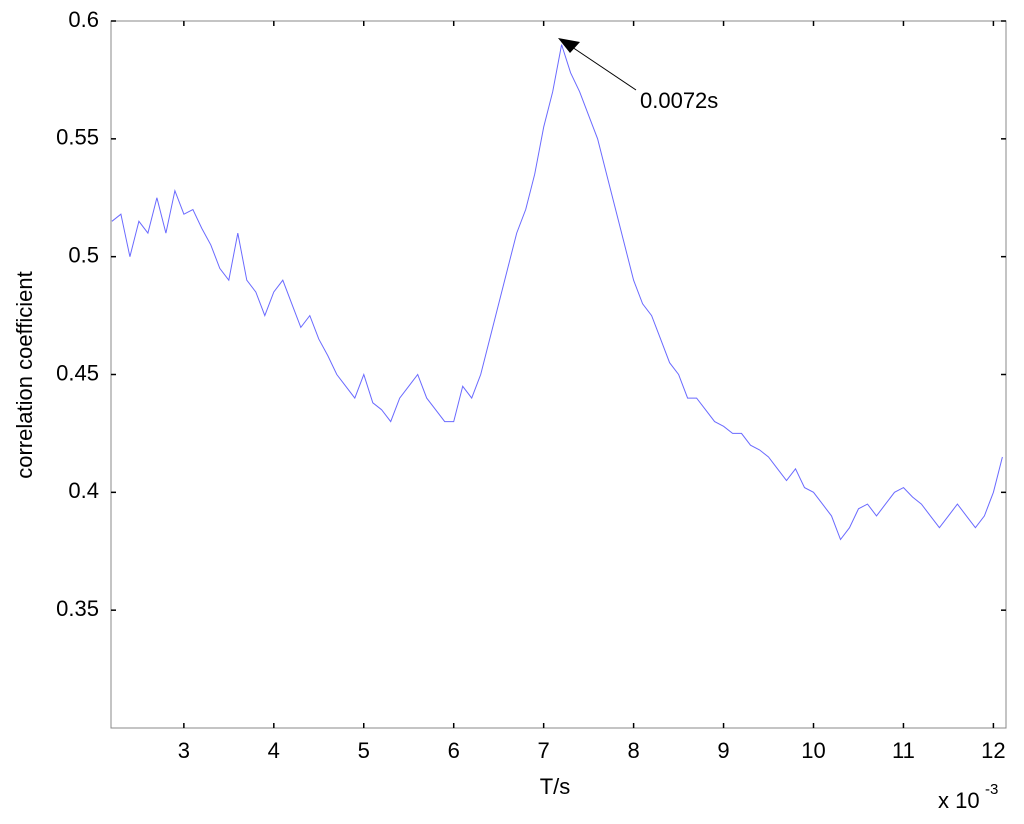 The height and width of the screenshot is (824, 1024). What do you see at coordinates (77, 372) in the screenshot?
I see `y-tick-label: 0.45` at bounding box center [77, 372].